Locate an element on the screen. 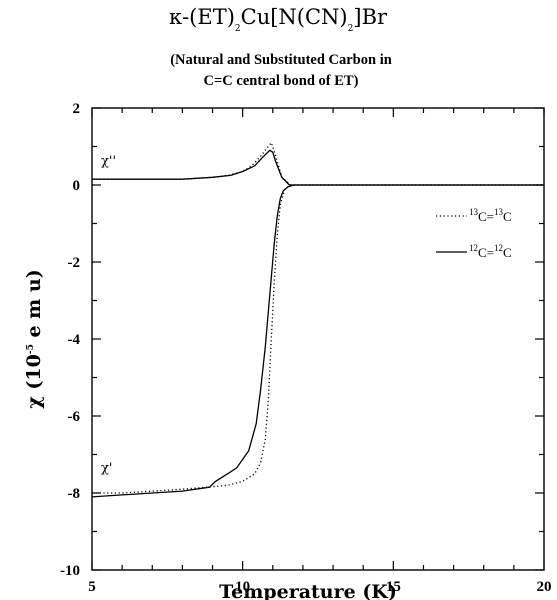 Image resolution: width=557 pixels, height=600 pixels. chi-prime-label: χ' is located at coordinates (106, 468).